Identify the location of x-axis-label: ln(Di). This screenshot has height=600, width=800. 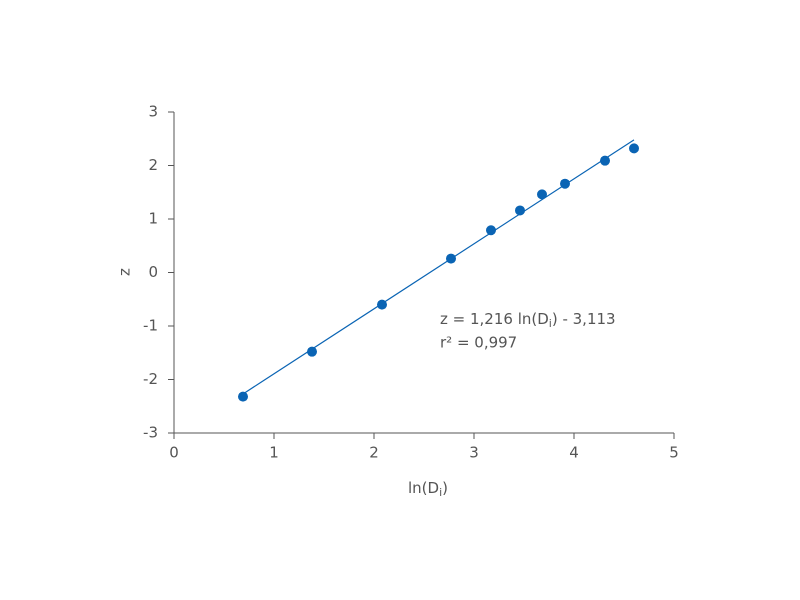
(428, 489).